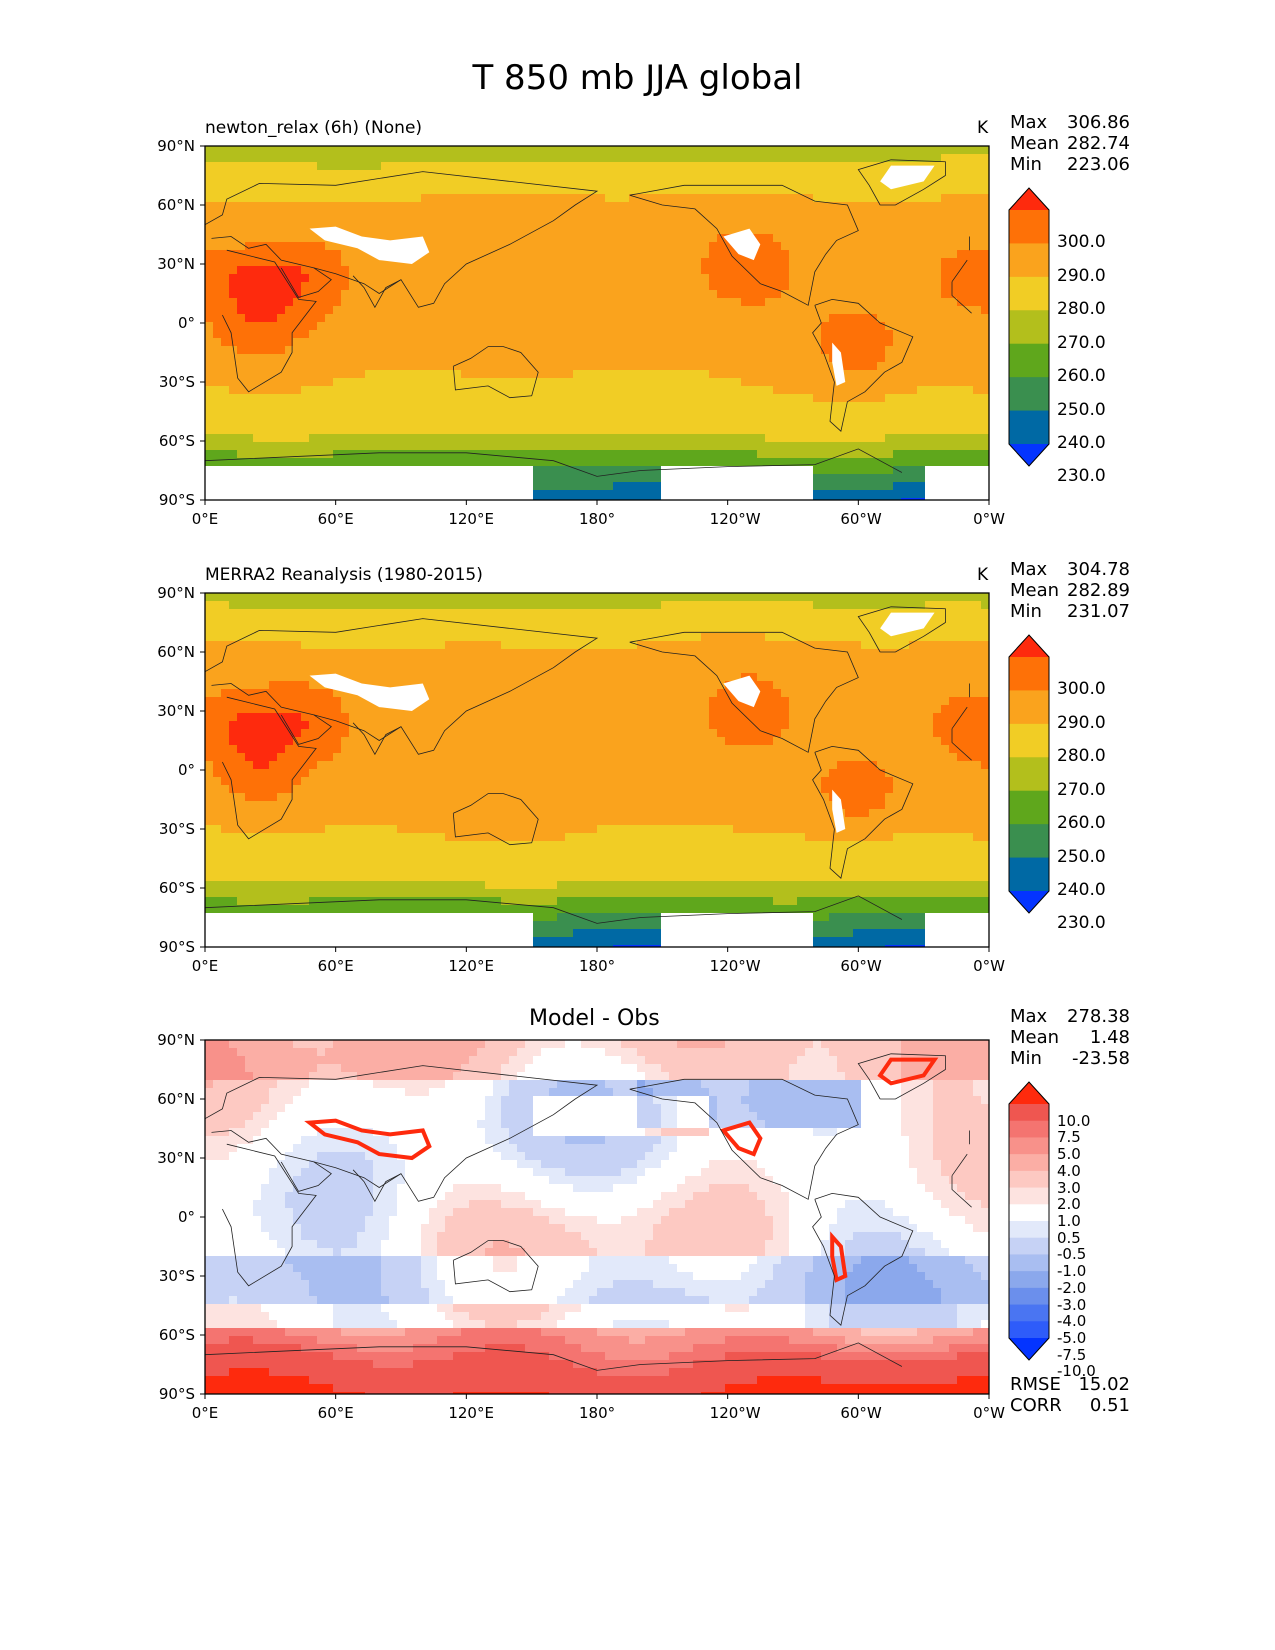 The image size is (1275, 1650). I want to click on stat-value-mean: 282.89, so click(1098, 590).